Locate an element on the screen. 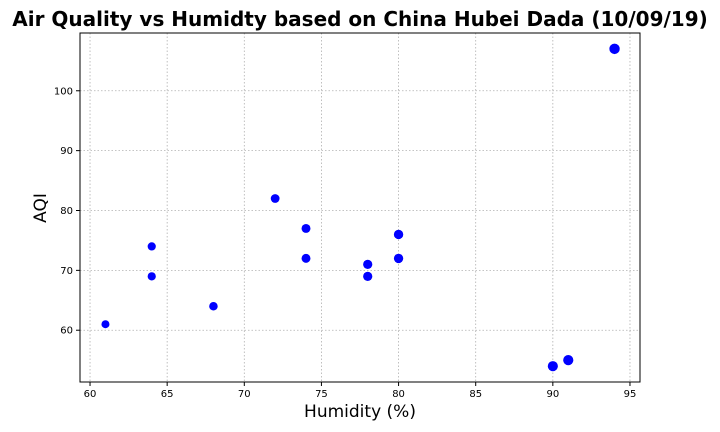 This screenshot has width=720, height=432. x-tick-label: 90 is located at coordinates (552, 394).